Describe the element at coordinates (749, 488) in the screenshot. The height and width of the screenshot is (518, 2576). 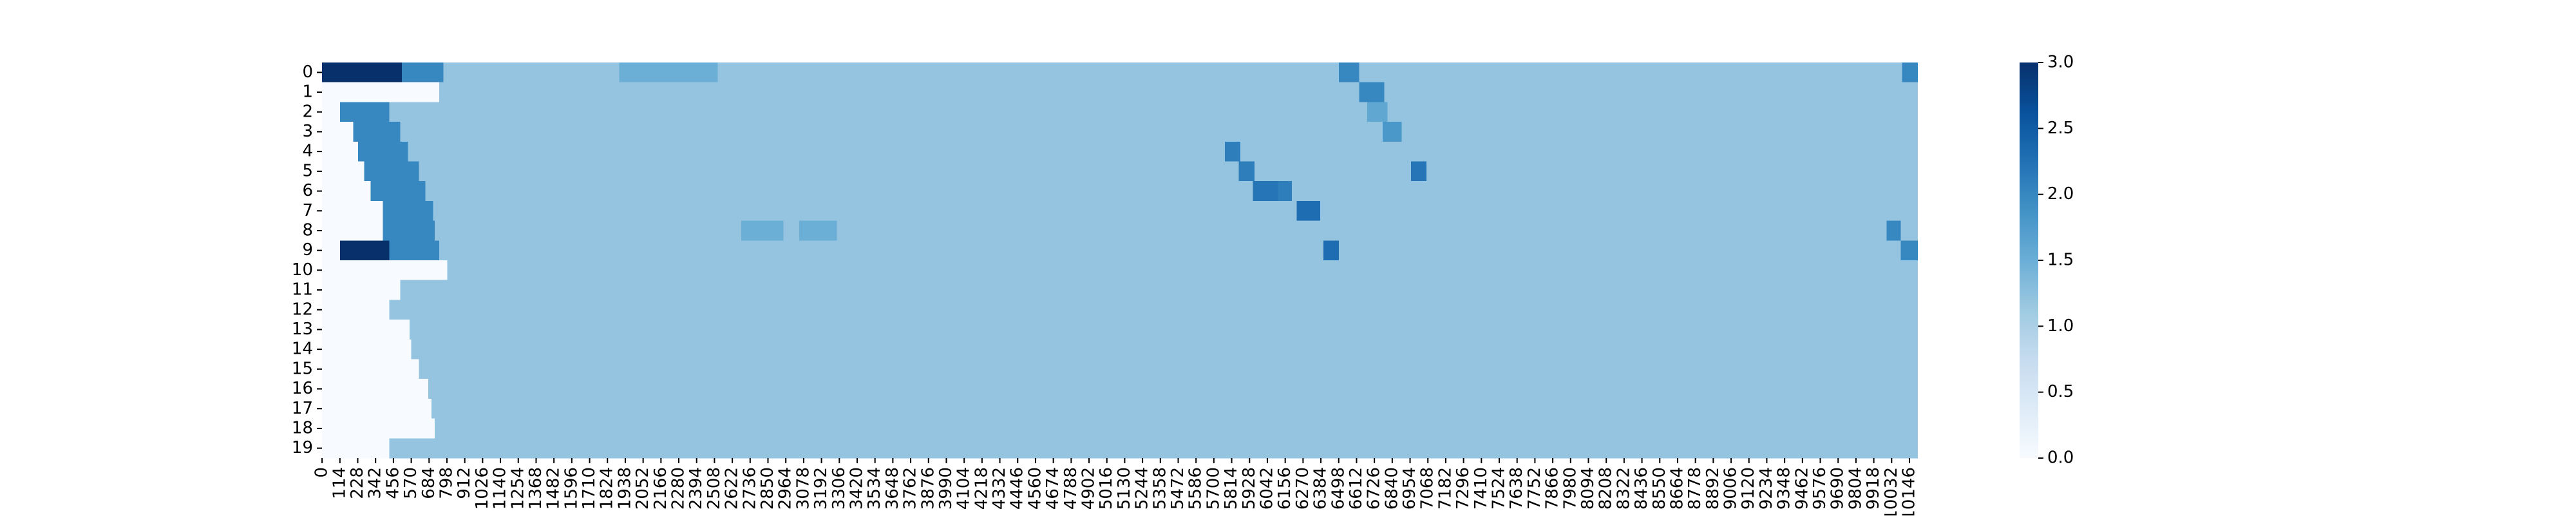
I see `x-tick-label: 2736` at that location.